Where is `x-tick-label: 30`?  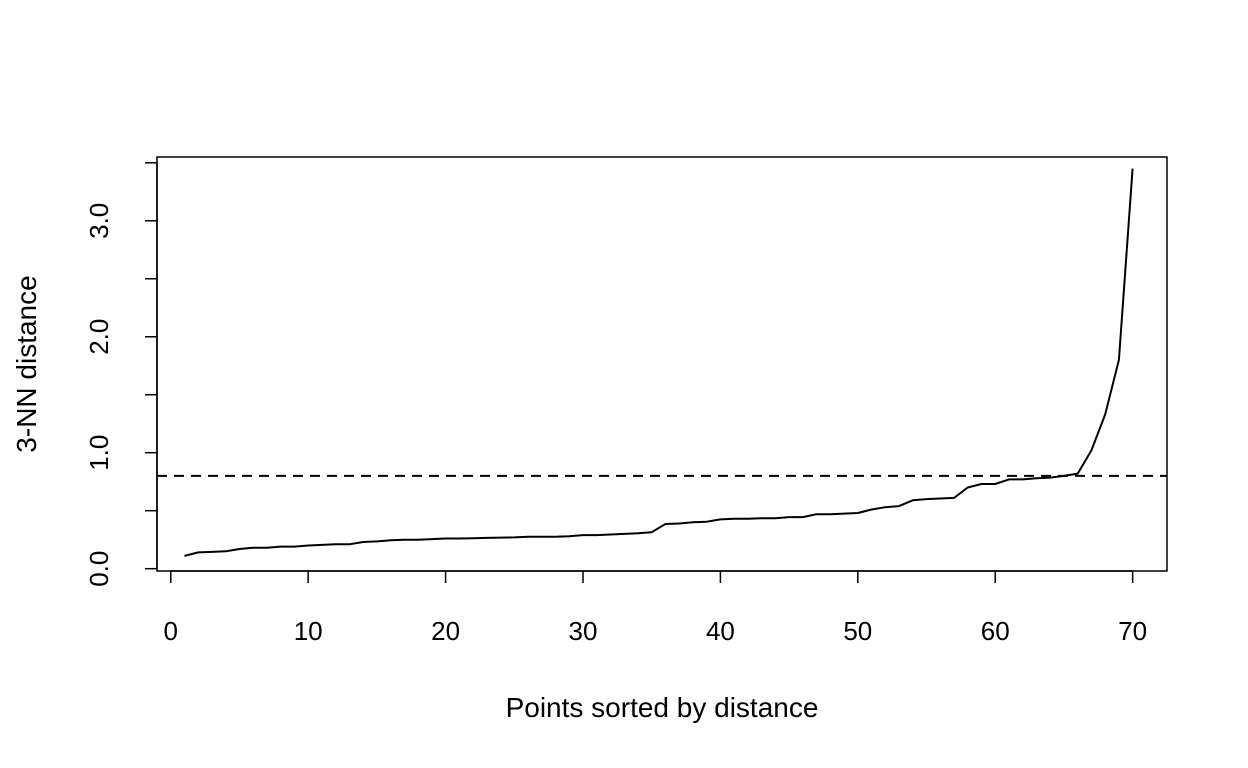 x-tick-label: 30 is located at coordinates (583, 631).